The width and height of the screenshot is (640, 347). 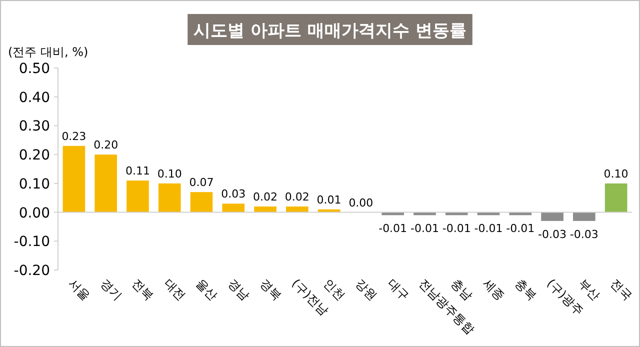 What do you see at coordinates (329, 199) in the screenshot?
I see `data-label: 0.01` at bounding box center [329, 199].